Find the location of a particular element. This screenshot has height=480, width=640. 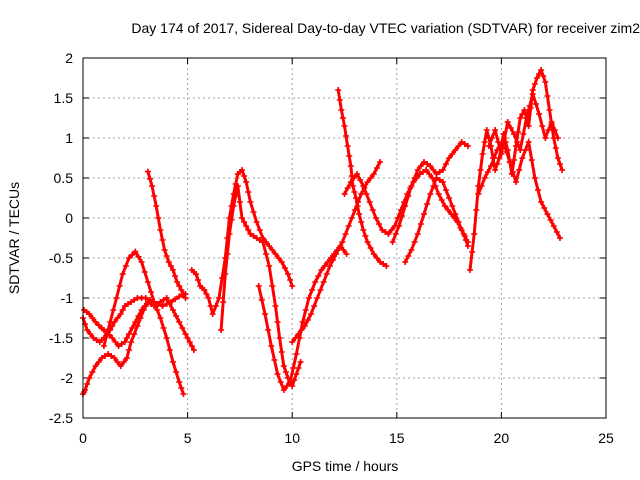

x-tick-label: 10 is located at coordinates (292, 438).